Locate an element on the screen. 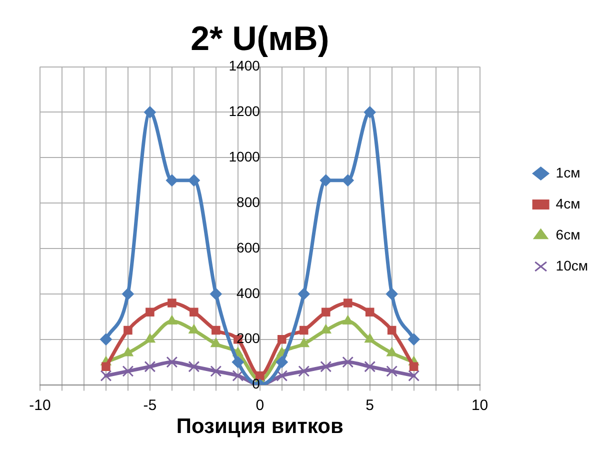 The height and width of the screenshot is (453, 616). y-tick-label: 600 is located at coordinates (248, 247).